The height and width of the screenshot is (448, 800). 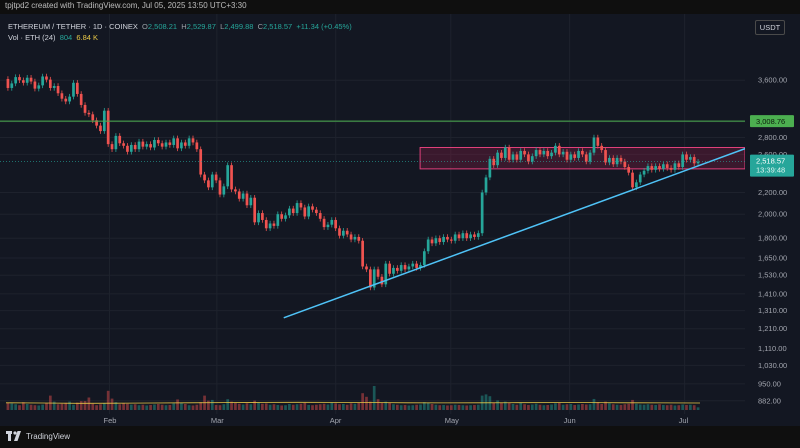 I want to click on price-tick-label: 2,600.00, so click(x=772, y=154).